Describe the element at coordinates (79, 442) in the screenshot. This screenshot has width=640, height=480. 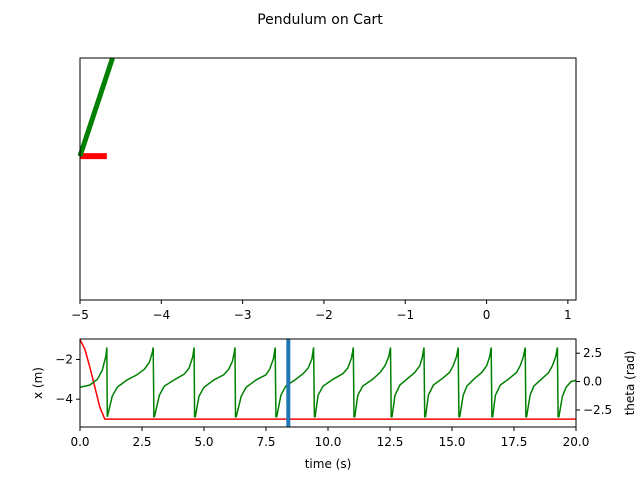
I see `bottom-x-tick-label: 0.0` at that location.